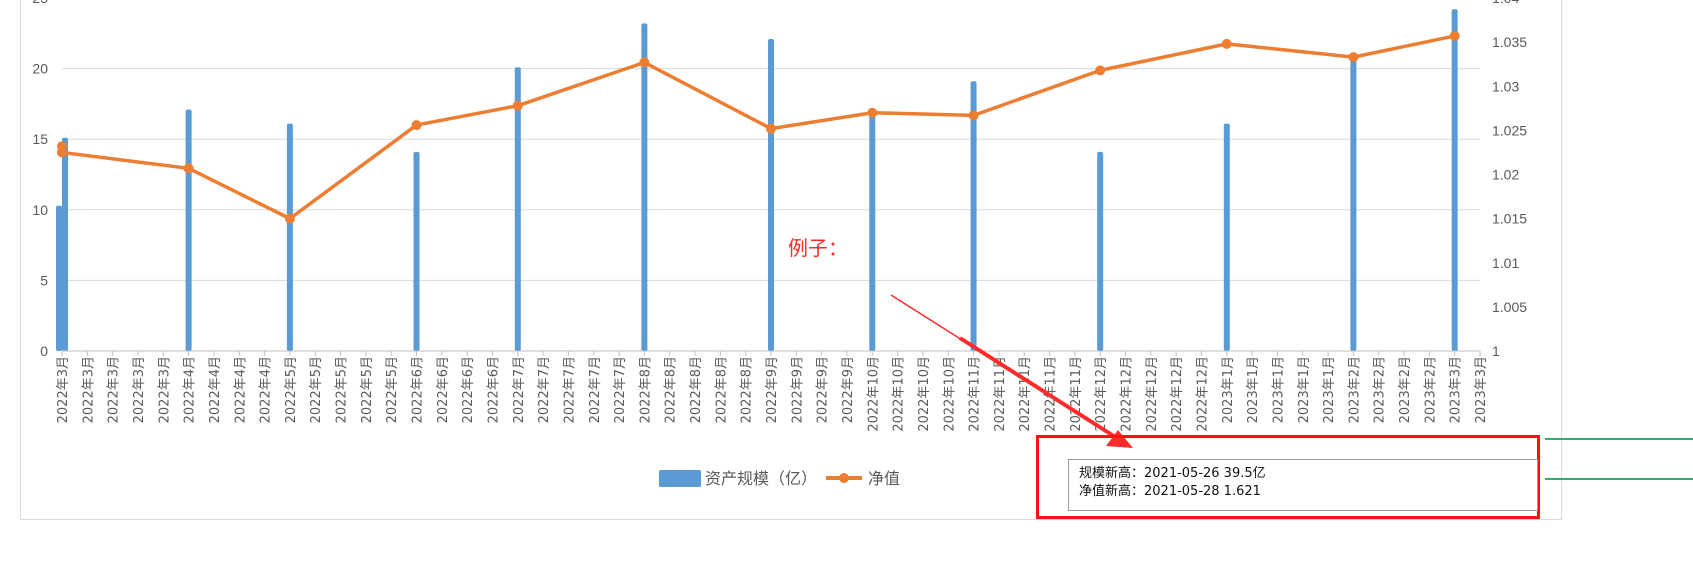 The height and width of the screenshot is (563, 1693). Describe the element at coordinates (44, 351) in the screenshot. I see `y-left-tick-label: 0` at that location.